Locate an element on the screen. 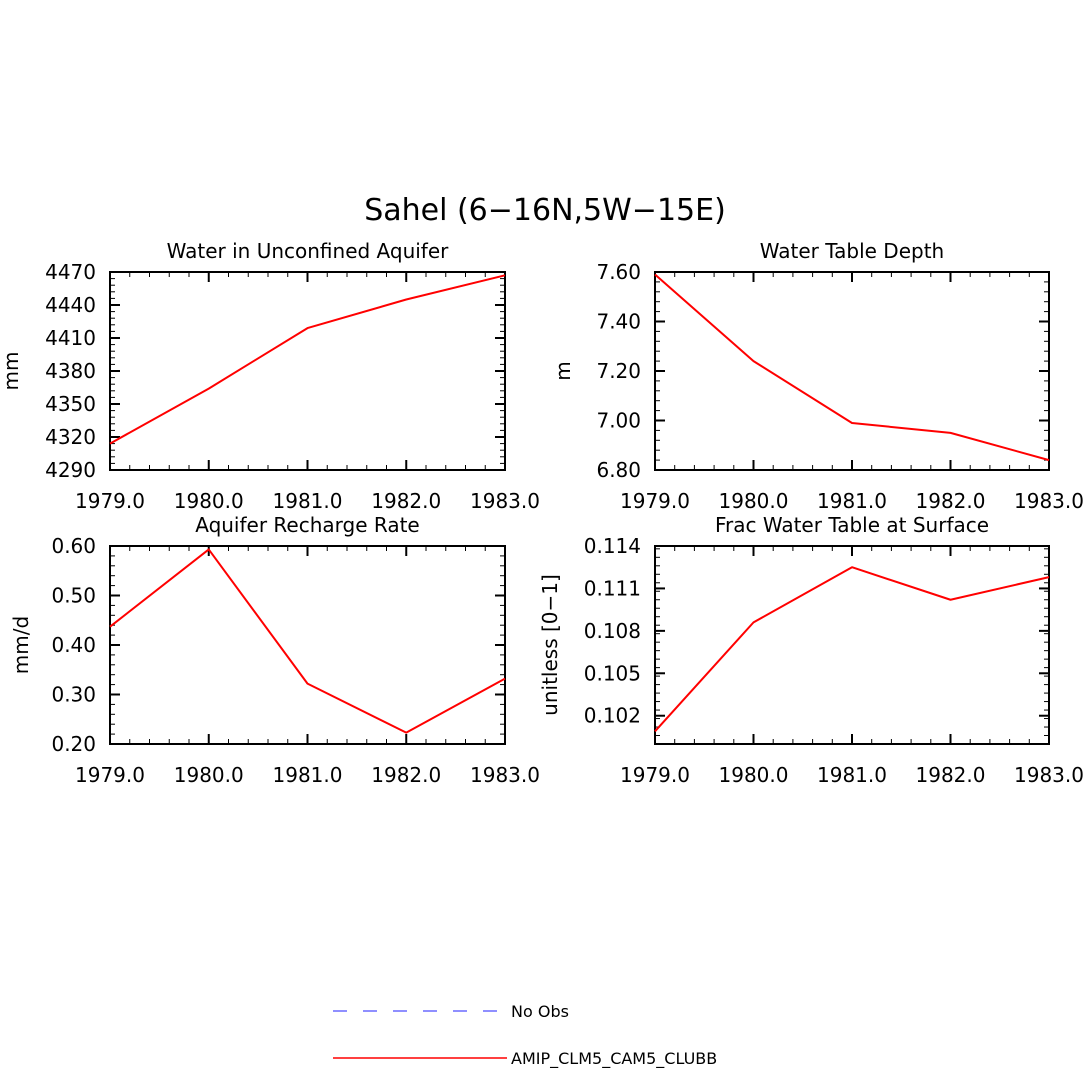 The width and height of the screenshot is (1090, 1090). y-tick-label: 4410 is located at coordinates (70, 338).